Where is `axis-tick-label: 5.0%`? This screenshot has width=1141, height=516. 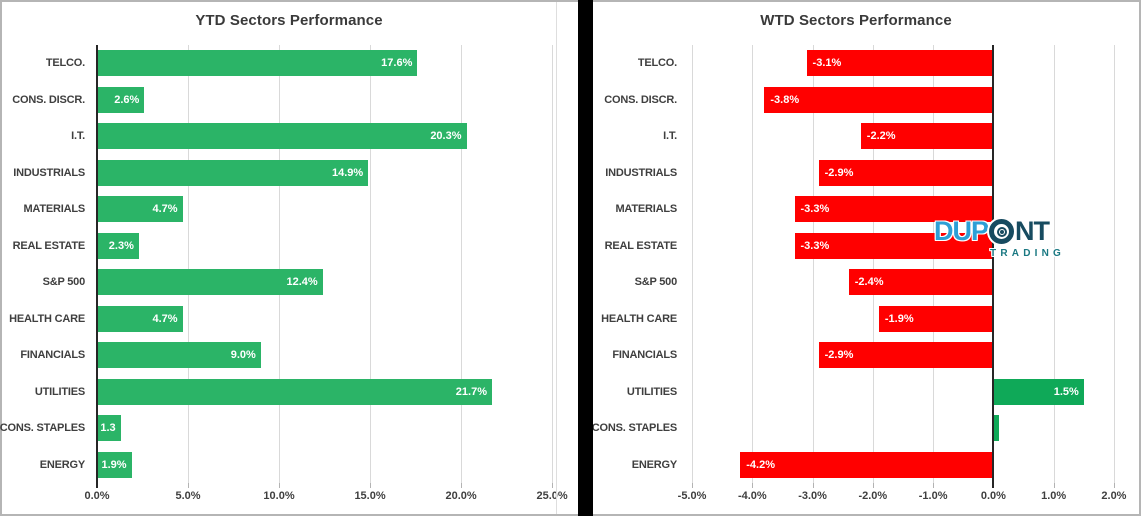
axis-tick-label: 5.0% is located at coordinates (188, 496).